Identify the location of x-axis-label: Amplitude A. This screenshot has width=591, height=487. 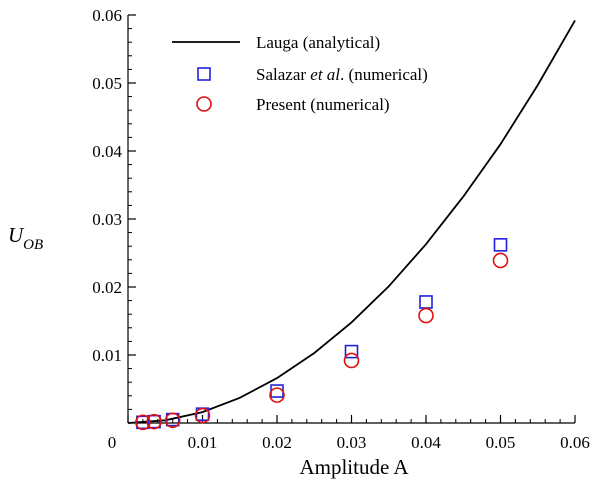
(354, 467).